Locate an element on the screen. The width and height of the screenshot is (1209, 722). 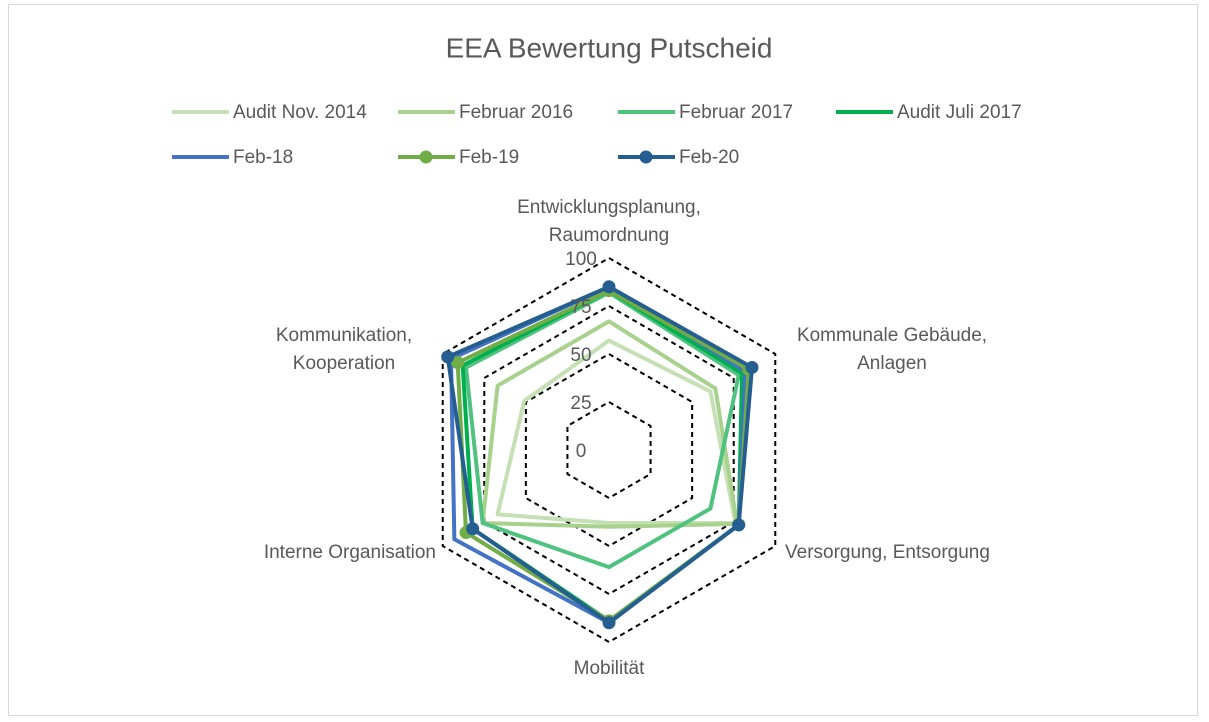
legend-label: Audit Nov. 2014 is located at coordinates (300, 112).